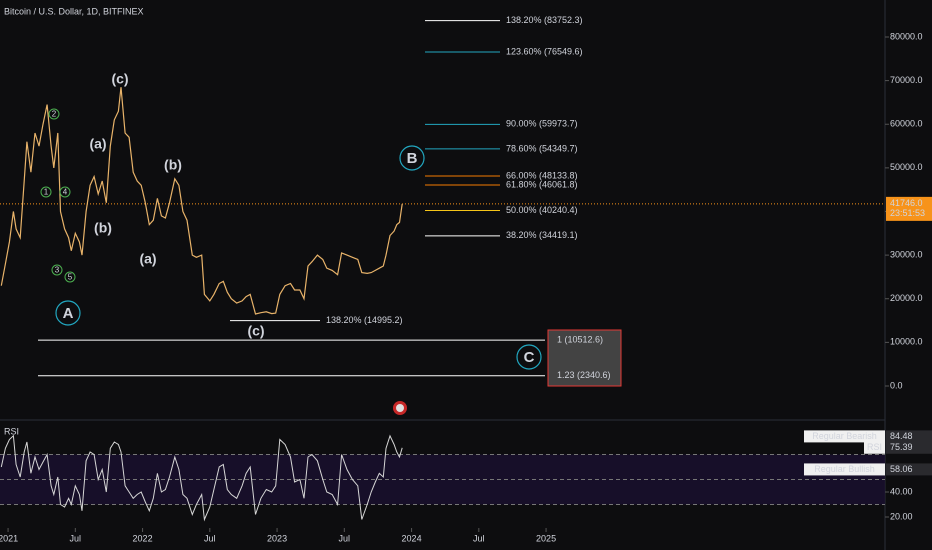 This screenshot has height=550, width=932. I want to click on fib-label: 61.80% (46061.8), so click(542, 184).